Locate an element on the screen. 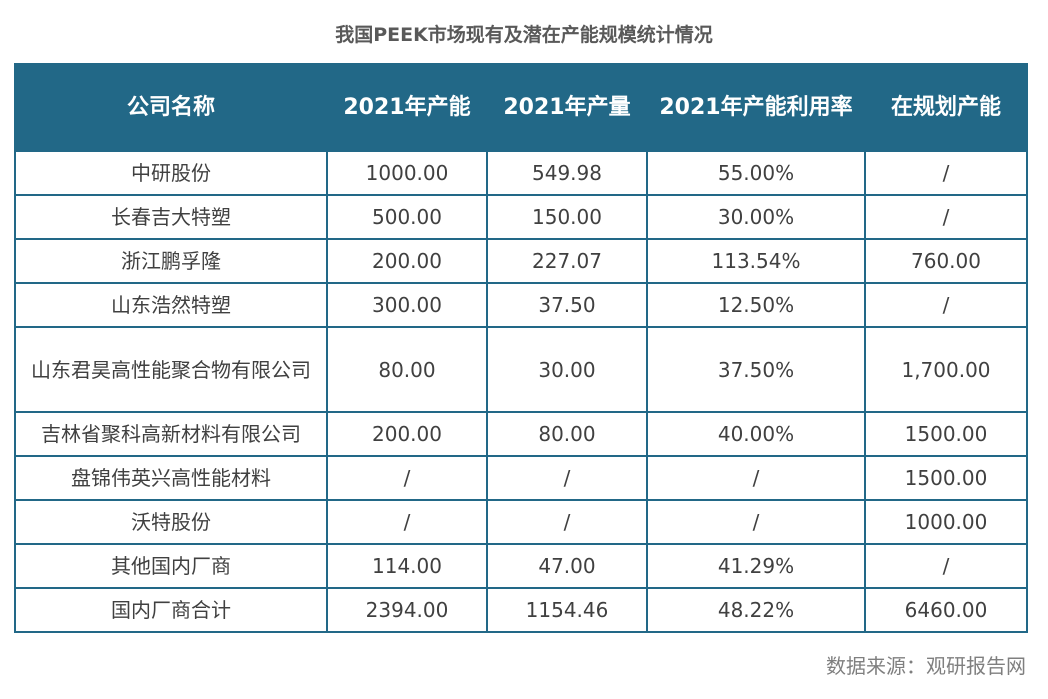  table-row: 沃特股份 / / / 1000.00 is located at coordinates (521, 522).